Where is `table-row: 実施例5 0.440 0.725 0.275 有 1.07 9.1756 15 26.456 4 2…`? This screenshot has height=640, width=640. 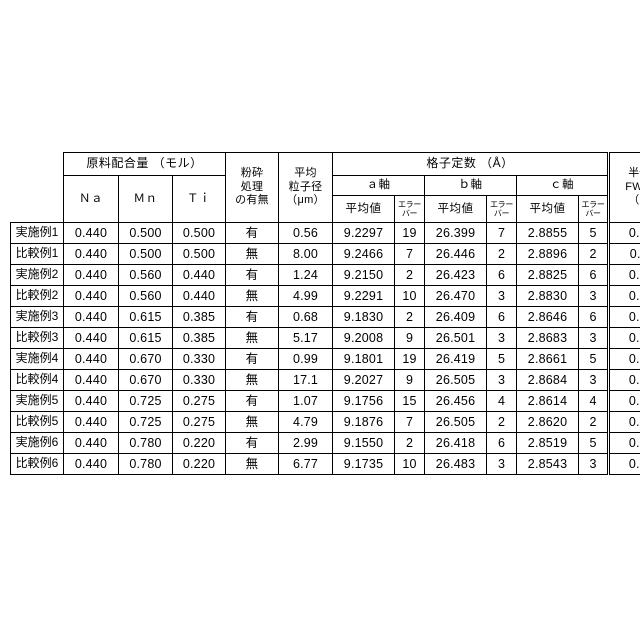
table-row: 実施例5 0.440 0.725 0.275 有 1.07 9.1756 15 26.456 4 2… is located at coordinates (325, 401).